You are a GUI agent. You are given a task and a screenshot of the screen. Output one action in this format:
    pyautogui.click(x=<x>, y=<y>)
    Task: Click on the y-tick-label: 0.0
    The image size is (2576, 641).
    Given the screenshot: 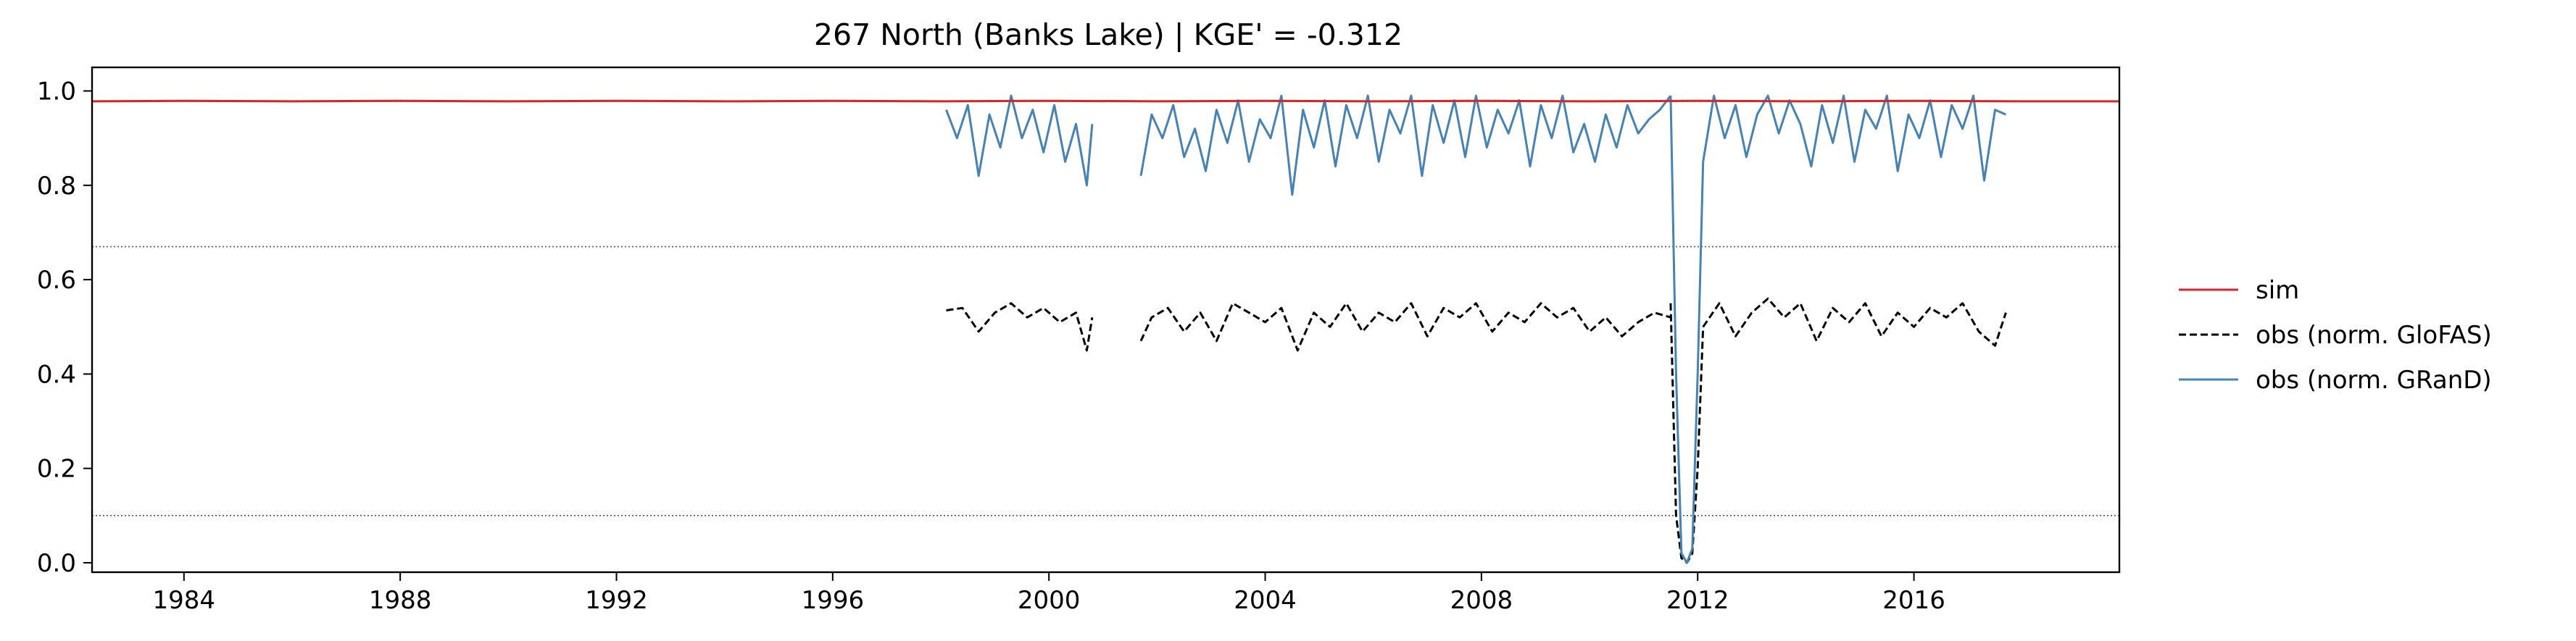 What is the action you would take?
    pyautogui.click(x=56, y=564)
    